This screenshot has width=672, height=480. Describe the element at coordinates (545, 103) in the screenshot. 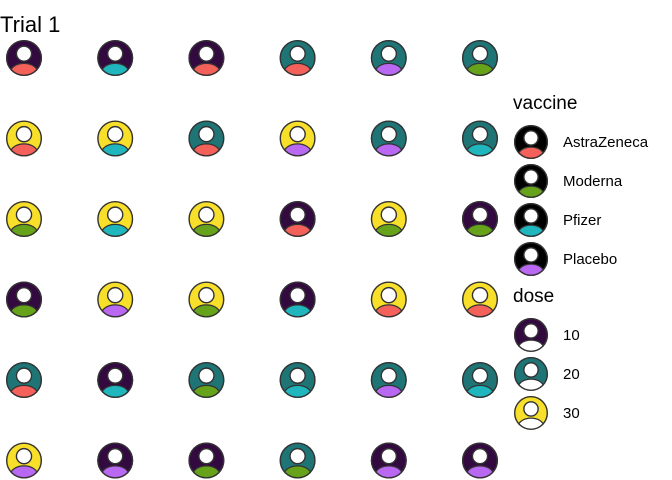

I see `legend-title-vaccine: vaccine` at that location.